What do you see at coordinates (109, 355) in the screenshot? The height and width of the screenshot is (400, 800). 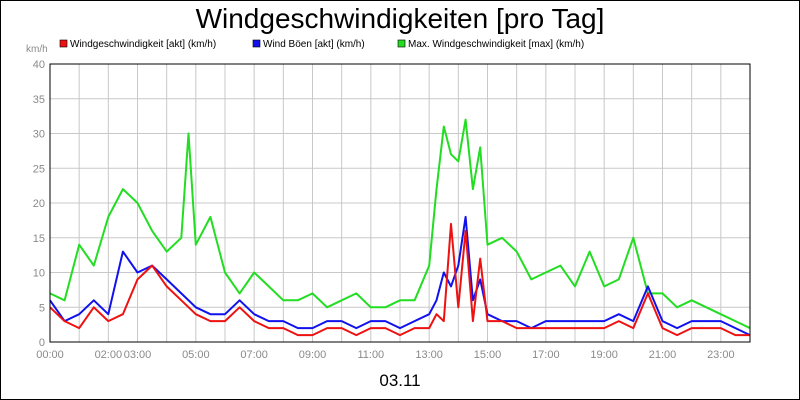 I see `x-tick-label: 02:00` at bounding box center [109, 355].